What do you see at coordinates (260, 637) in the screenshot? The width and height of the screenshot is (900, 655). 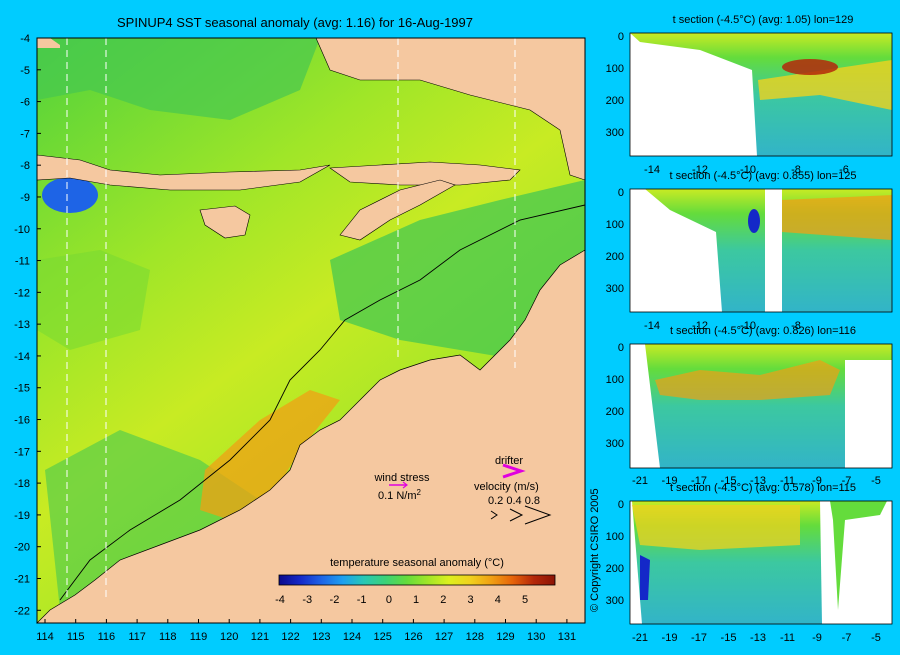 I see `lon-tick-label: 121` at bounding box center [260, 637].